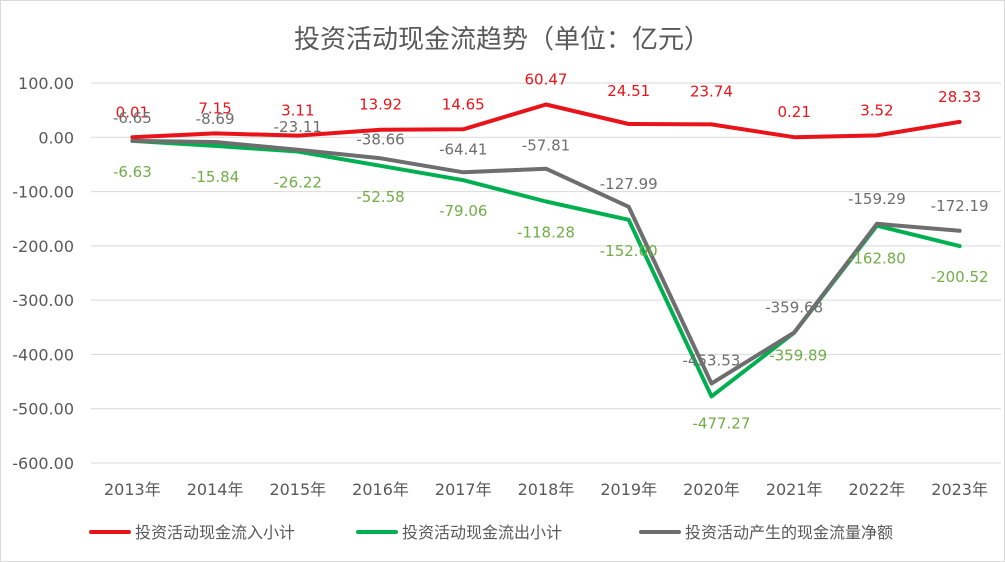 This screenshot has height=562, width=1005. Describe the element at coordinates (463, 211) in the screenshot. I see `data-label: -79.06` at that location.